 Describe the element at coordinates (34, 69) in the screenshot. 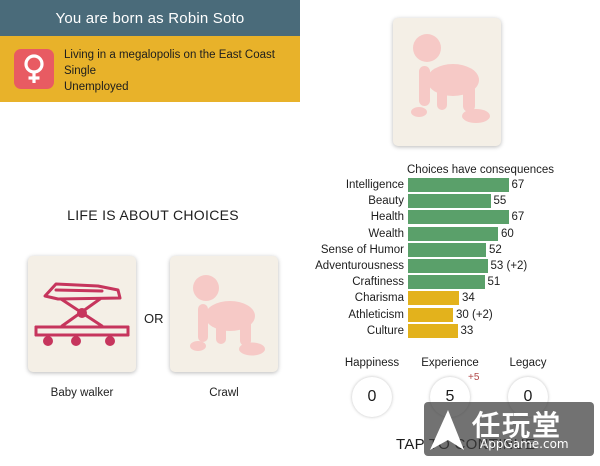

I see `female-symbol-icon` at that location.